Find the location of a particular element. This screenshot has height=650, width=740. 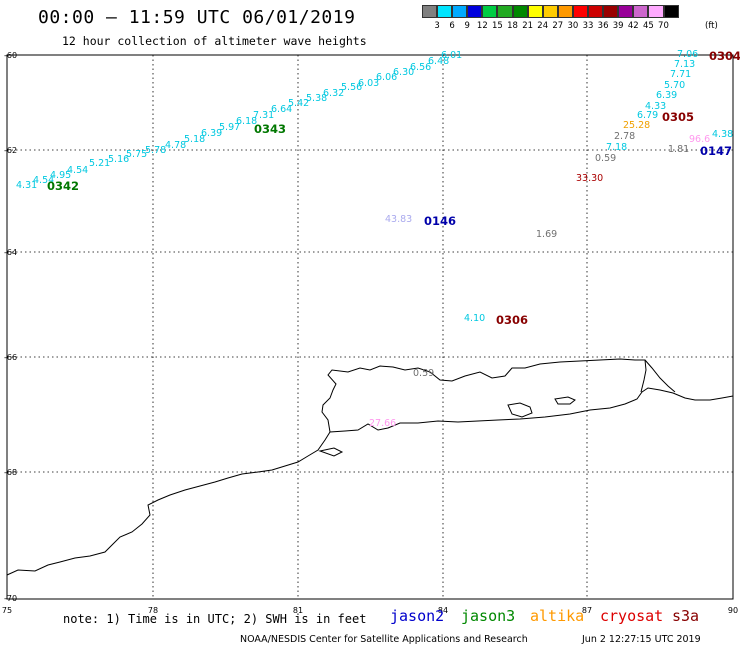

wave-height-label: 7.13 is located at coordinates (684, 64).